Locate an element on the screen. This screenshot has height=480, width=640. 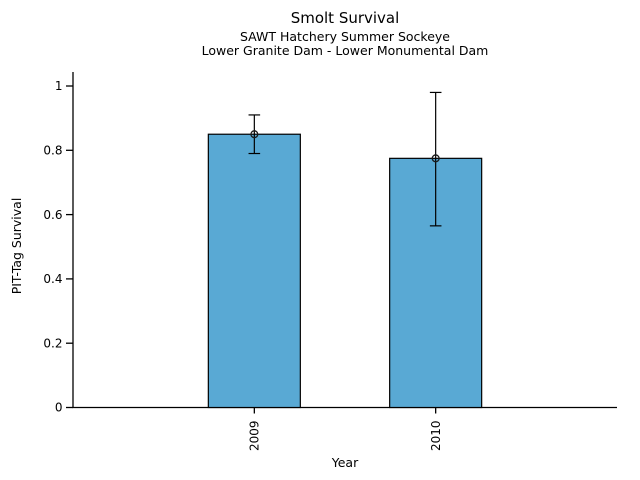
y-tick-label: 0.4 is located at coordinates (52, 279).